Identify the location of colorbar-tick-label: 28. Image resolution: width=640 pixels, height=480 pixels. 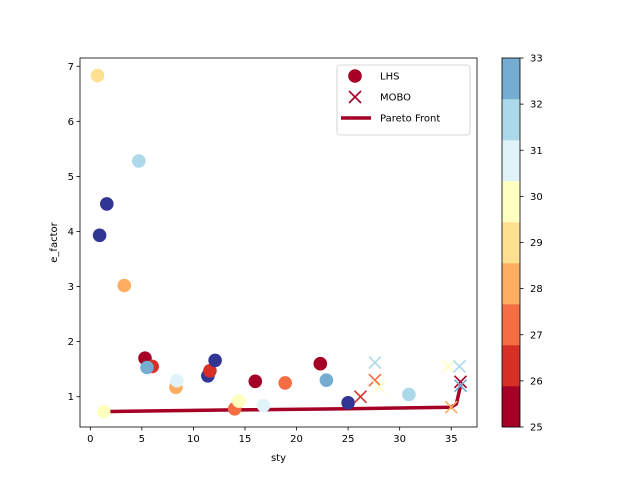
(536, 289).